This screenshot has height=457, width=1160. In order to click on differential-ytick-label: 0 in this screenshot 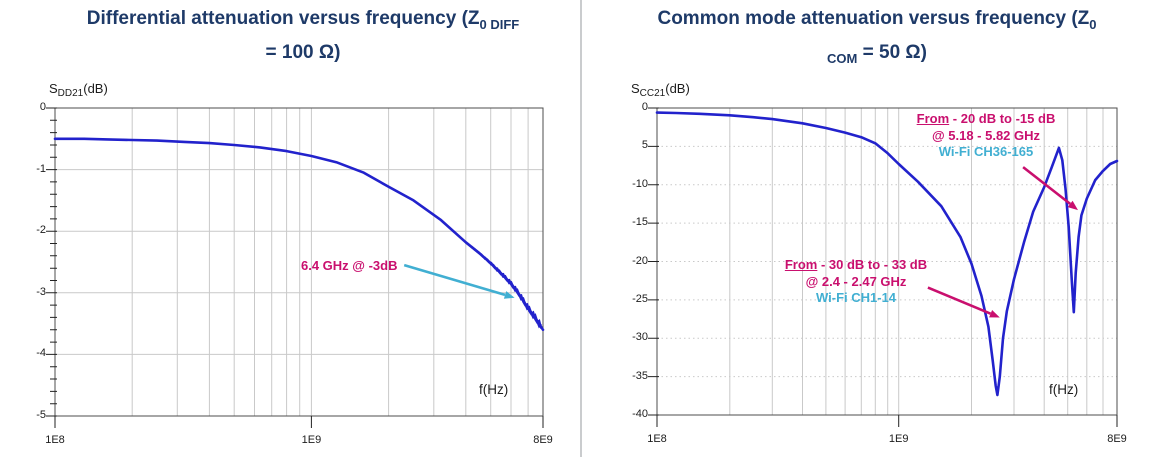, I will do `click(42, 107)`.